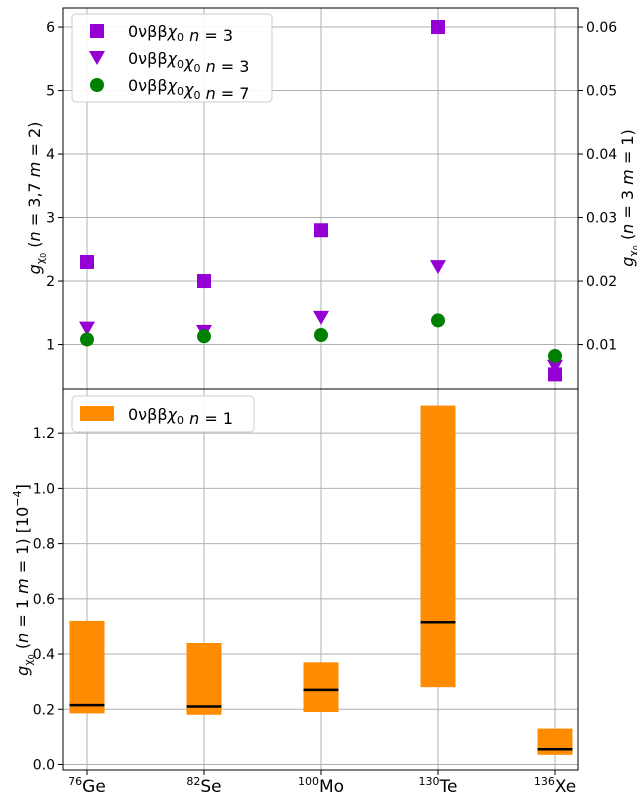 The image size is (637, 796). Describe the element at coordinates (601, 92) in the screenshot. I see `top-right-tick-label: 0.05` at that location.